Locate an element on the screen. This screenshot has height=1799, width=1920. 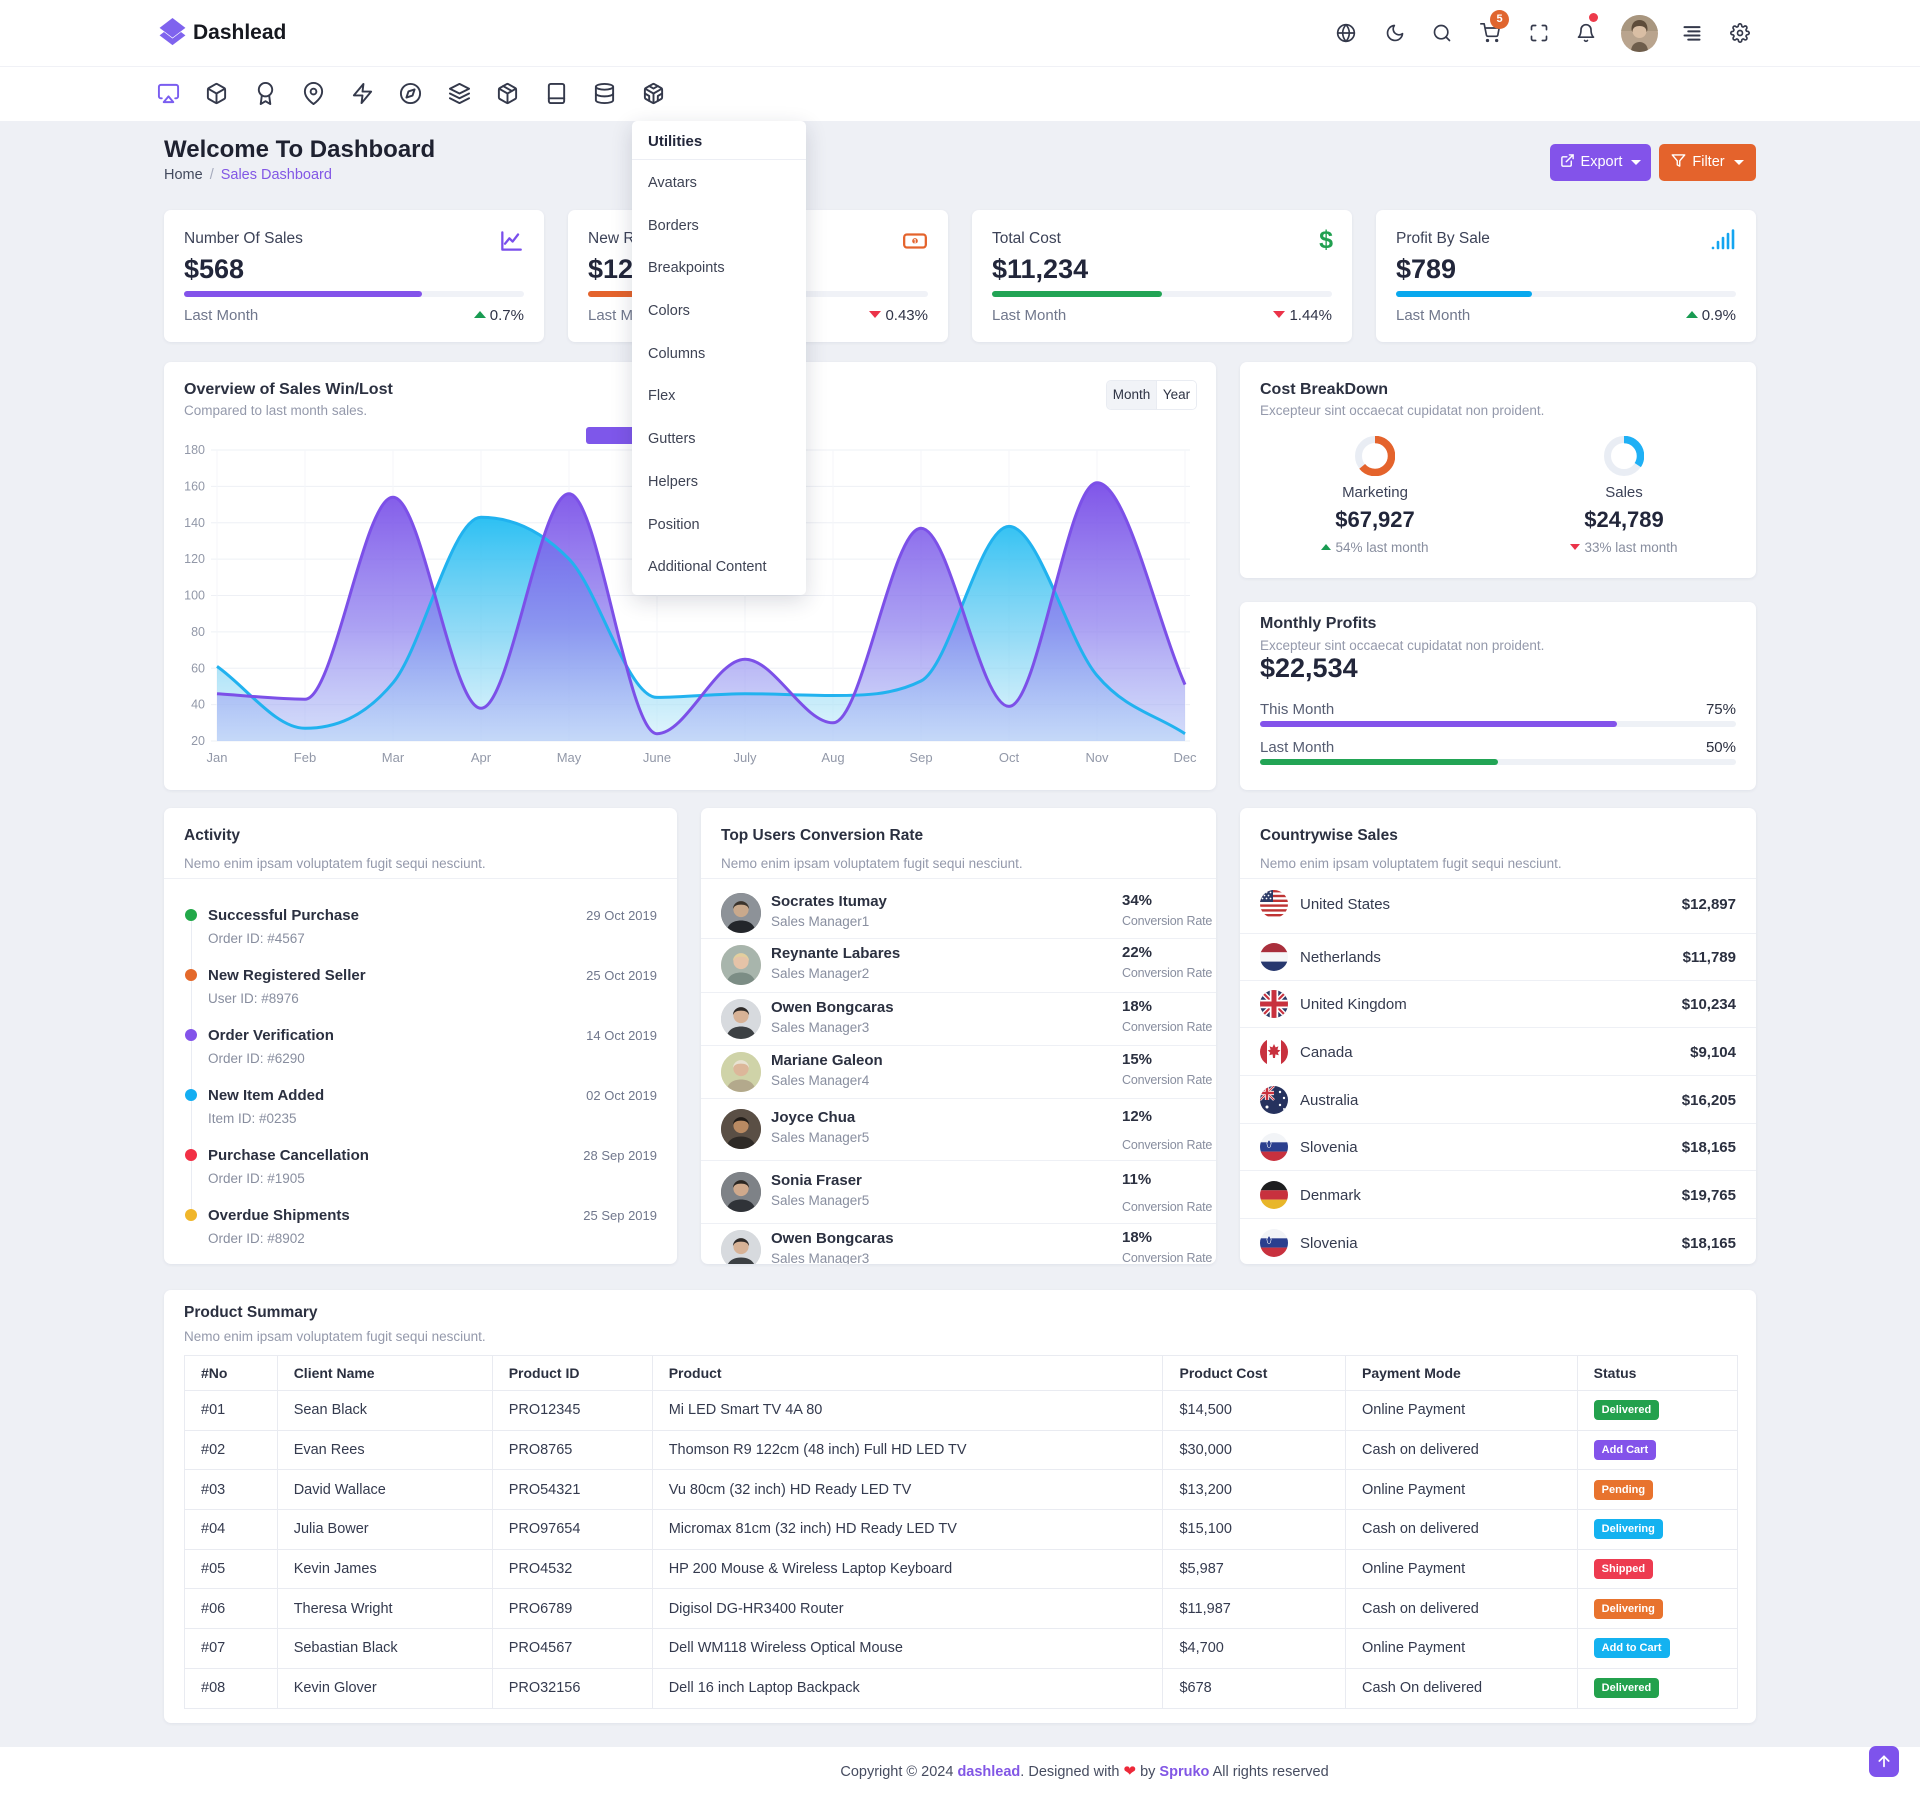
svg-text: Sep is located at coordinates (920, 757).